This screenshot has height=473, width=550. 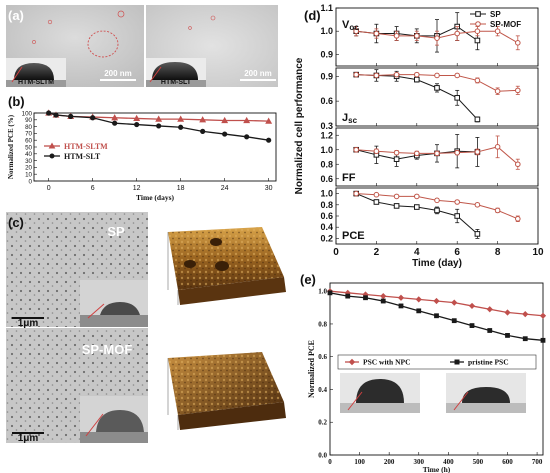 What do you see at coordinates (28, 134) in the screenshot?
I see `y-tick-label-b: 70` at bounding box center [28, 134].